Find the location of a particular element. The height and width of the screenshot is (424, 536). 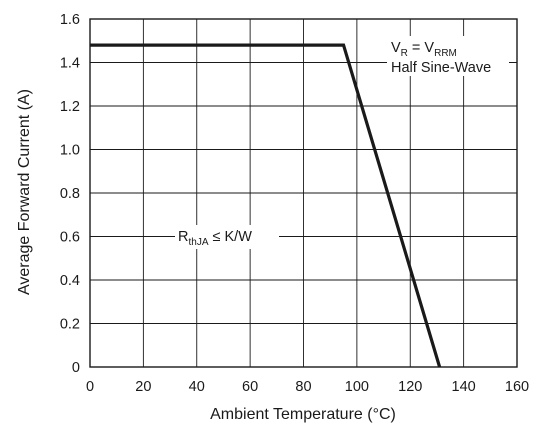

annotation-rth: RthJA ≤ K/W is located at coordinates (227, 237).